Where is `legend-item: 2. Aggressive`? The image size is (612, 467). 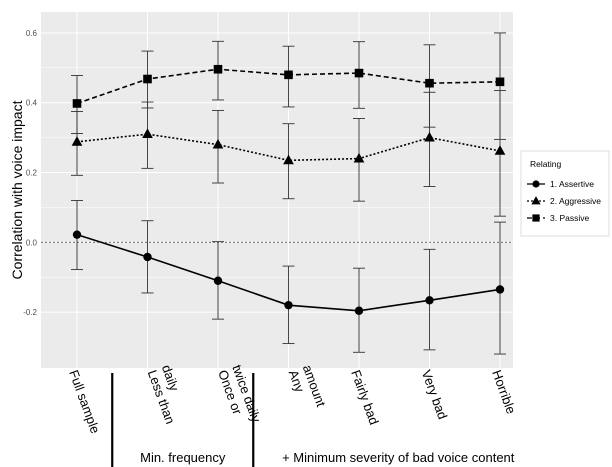
legend-item: 2. Aggressive is located at coordinates (564, 201).